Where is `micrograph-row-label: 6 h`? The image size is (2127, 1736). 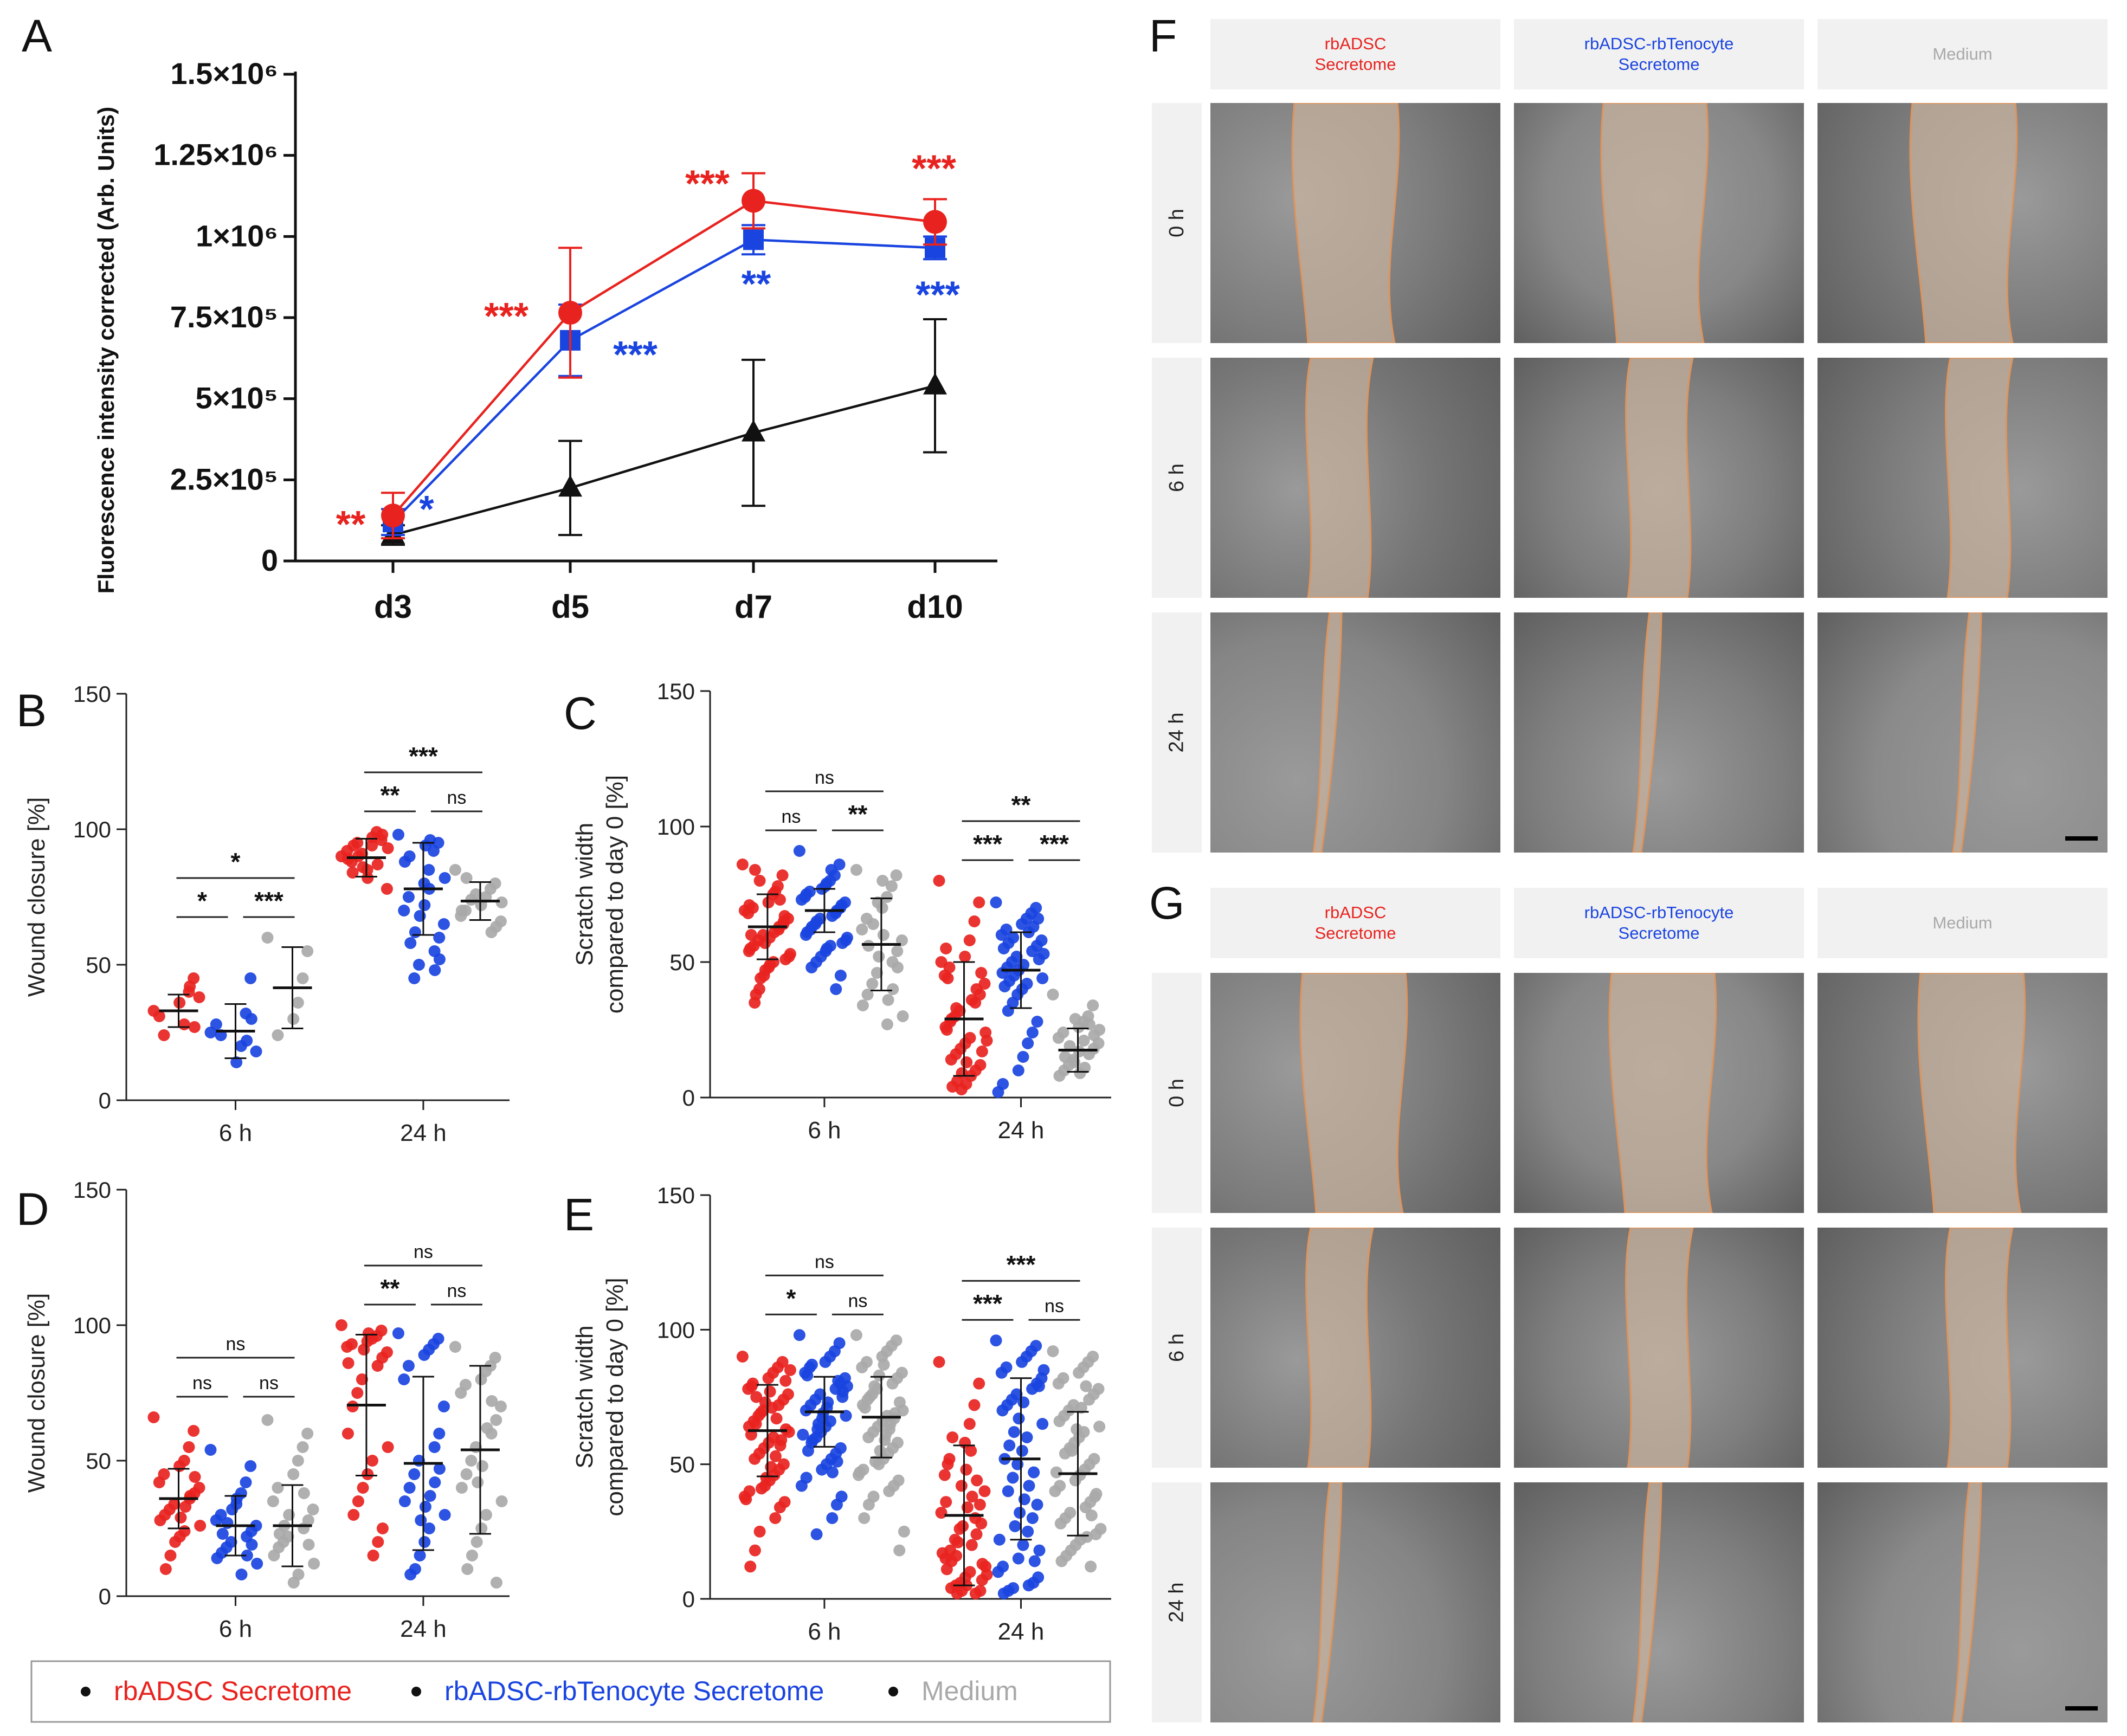 micrograph-row-label: 6 h is located at coordinates (1176, 477).